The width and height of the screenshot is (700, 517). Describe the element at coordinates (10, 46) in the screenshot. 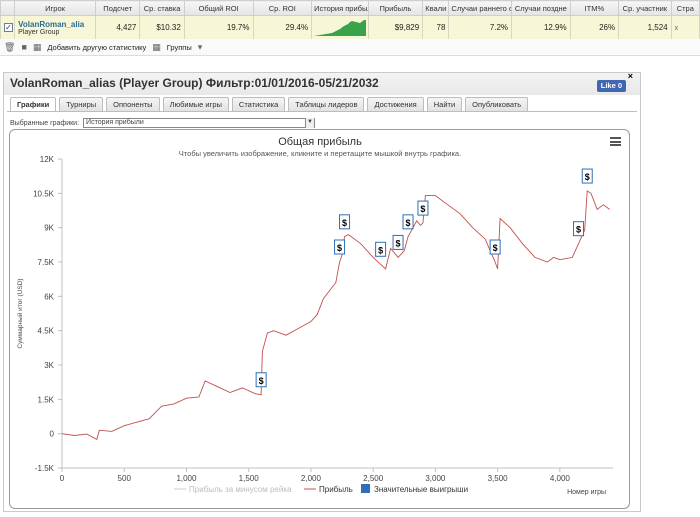

I see `trash-icon: 🗑` at that location.